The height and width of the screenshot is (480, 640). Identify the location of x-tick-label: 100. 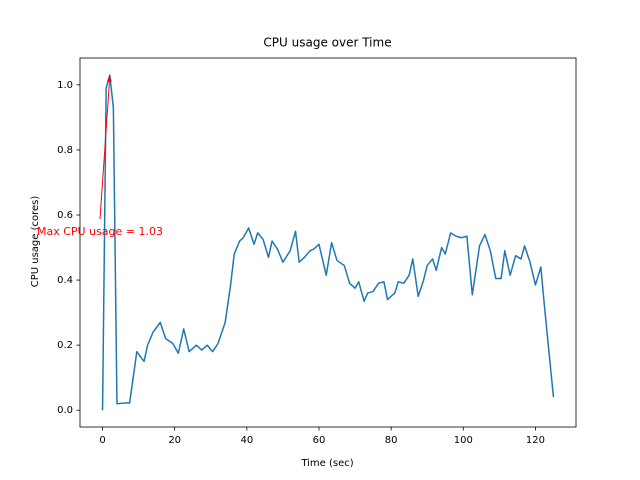
(463, 440).